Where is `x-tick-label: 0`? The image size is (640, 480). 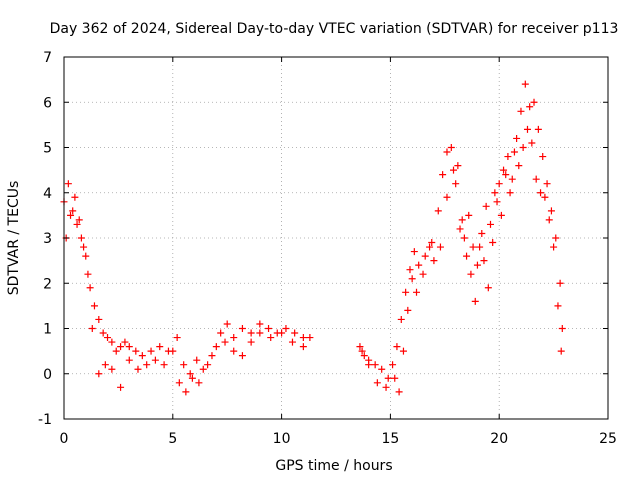 x-tick-label: 0 is located at coordinates (64, 439).